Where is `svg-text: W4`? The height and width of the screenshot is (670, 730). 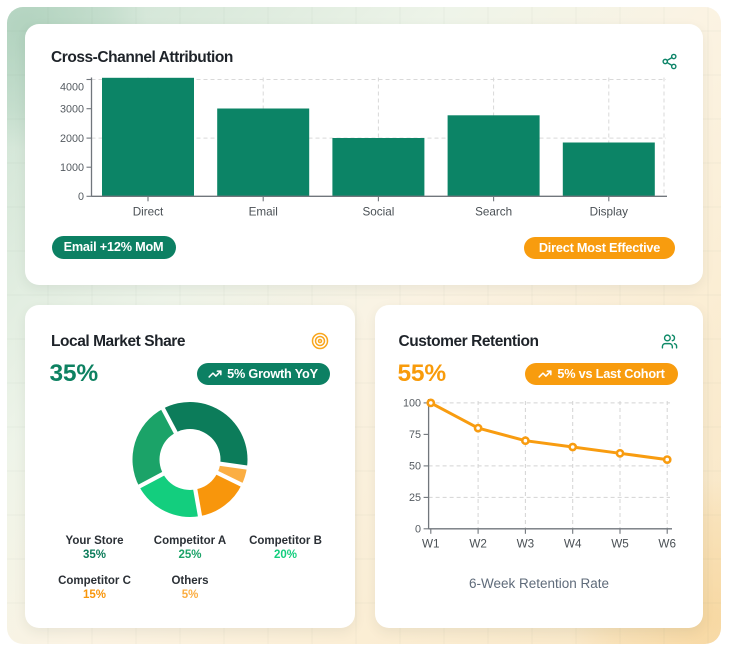
svg-text: W4 is located at coordinates (573, 544).